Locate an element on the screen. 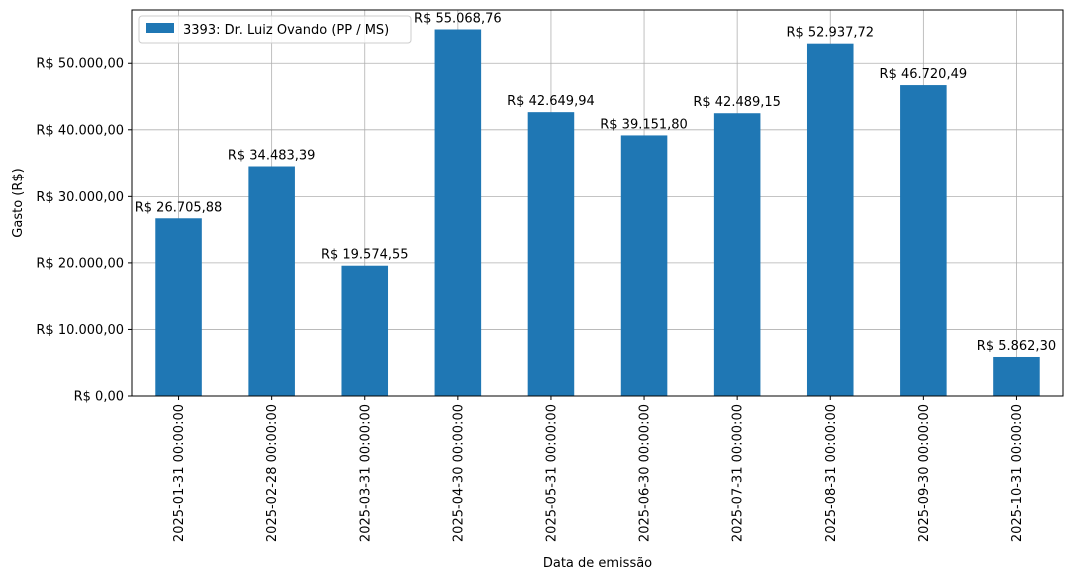 The image size is (1072, 580). legend: 3393: Dr. Luiz Ovando (PP / MS) is located at coordinates (275, 29).